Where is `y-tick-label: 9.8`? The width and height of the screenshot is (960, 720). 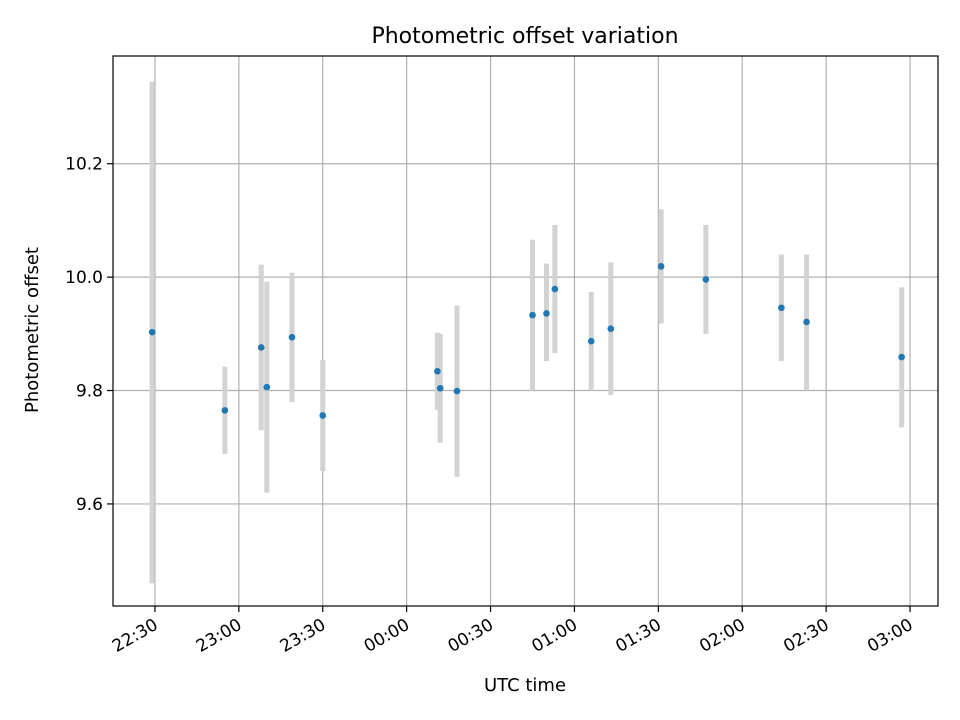
y-tick-label: 9.8 is located at coordinates (89, 392).